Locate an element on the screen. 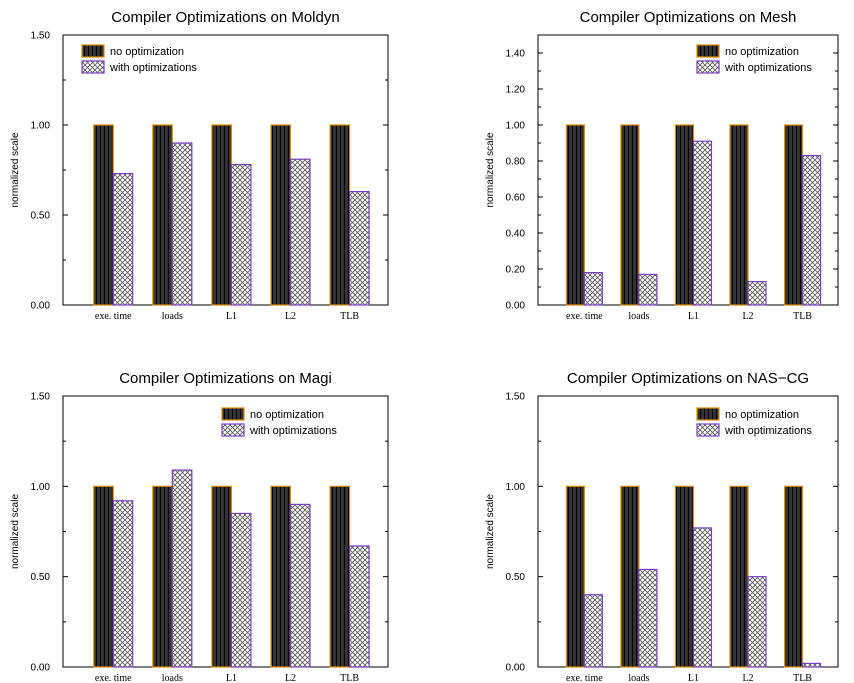  chart-title: Compiler Optimizations on Mesh is located at coordinates (688, 17).